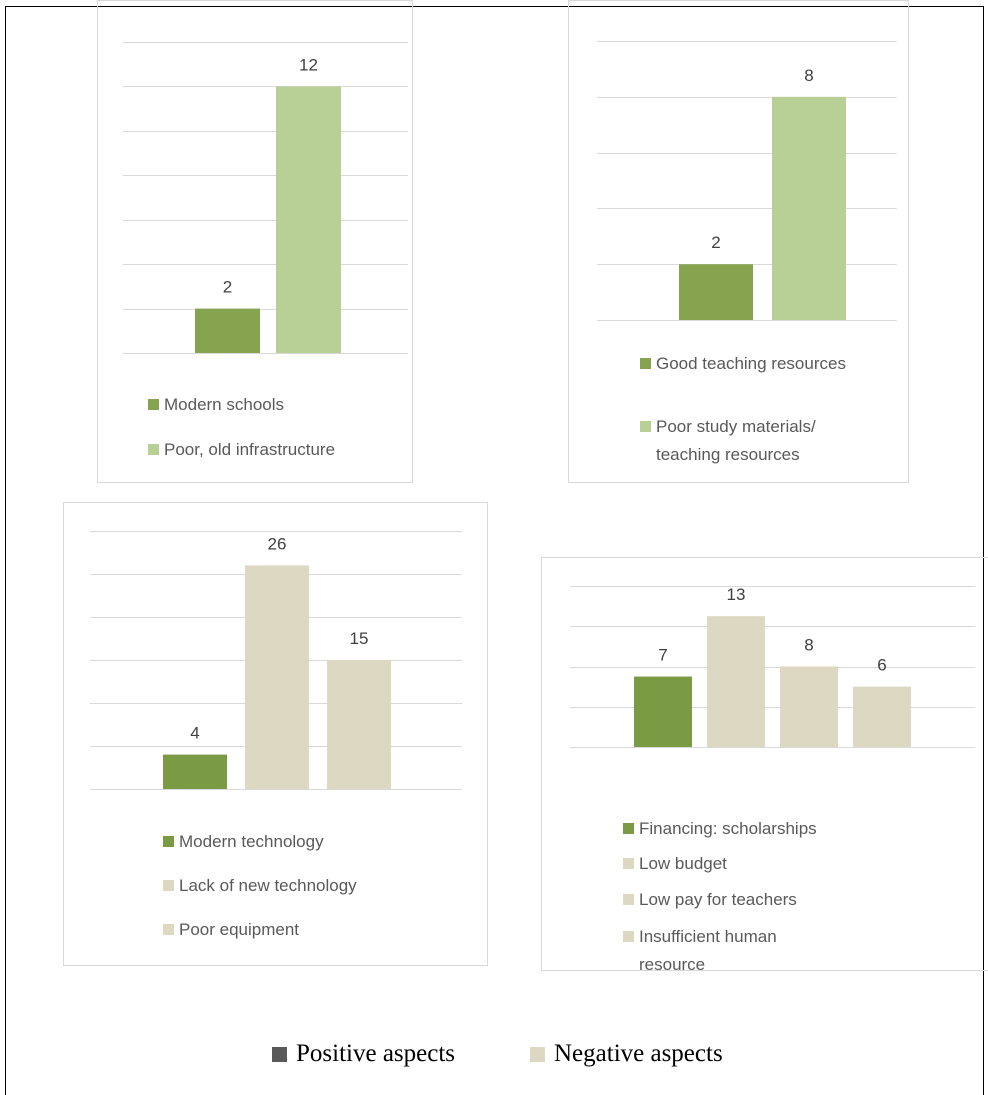 Image resolution: width=988 pixels, height=1095 pixels. Describe the element at coordinates (881, 665) in the screenshot. I see `data-label: 6` at that location.